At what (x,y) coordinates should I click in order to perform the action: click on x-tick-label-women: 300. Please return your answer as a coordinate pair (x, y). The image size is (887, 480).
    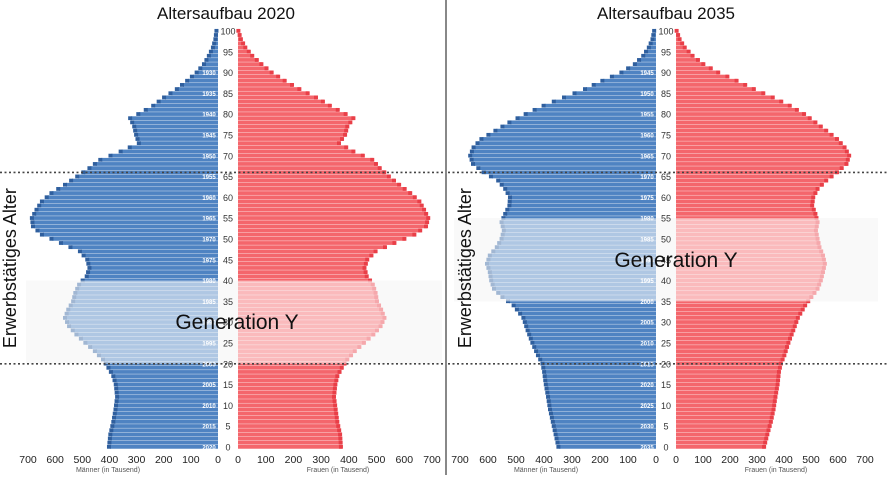
    Looking at the image, I should click on (757, 460).